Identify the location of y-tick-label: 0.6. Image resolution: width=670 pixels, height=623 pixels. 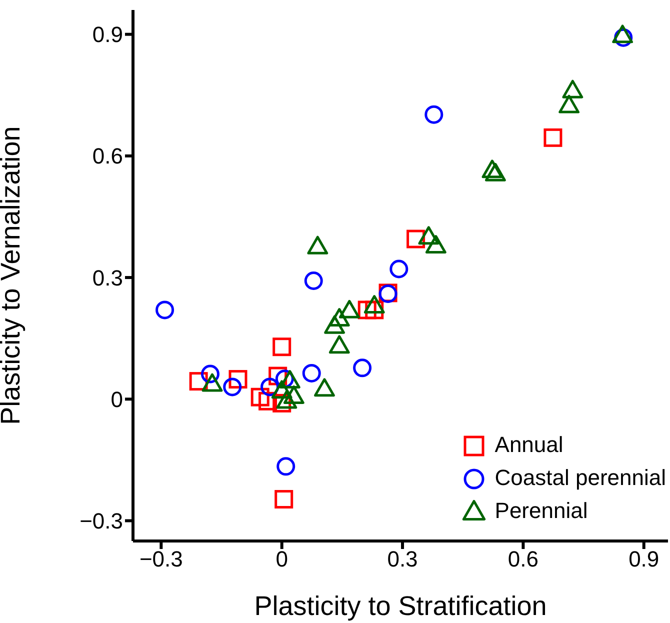
(107, 156).